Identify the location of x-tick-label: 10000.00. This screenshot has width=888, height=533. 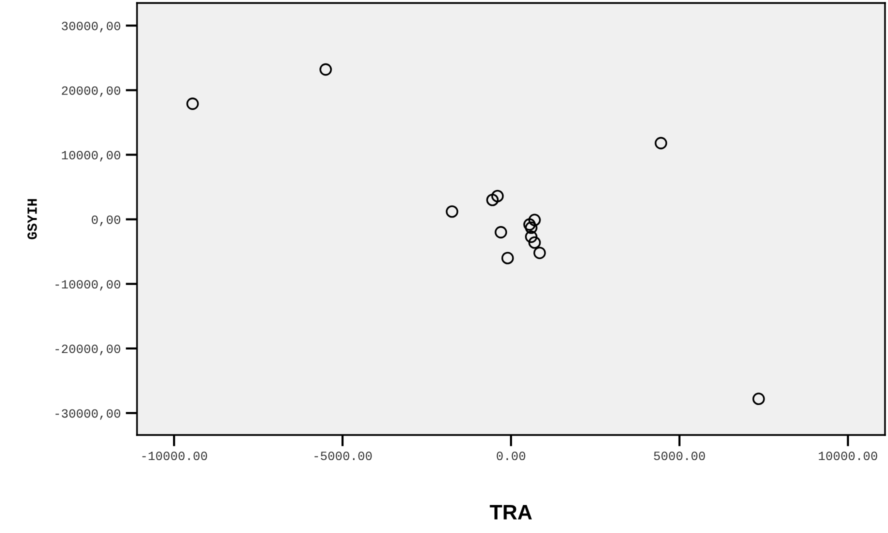
(848, 456).